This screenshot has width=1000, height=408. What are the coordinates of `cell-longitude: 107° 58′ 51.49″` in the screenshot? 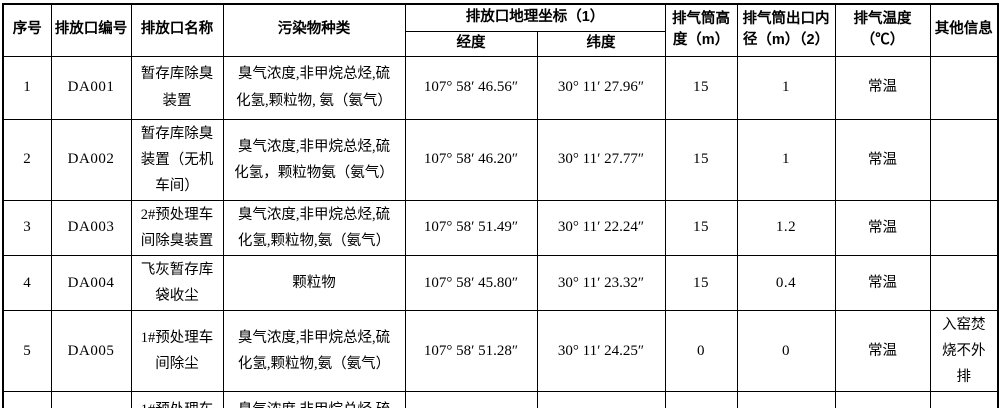 It's located at (471, 227).